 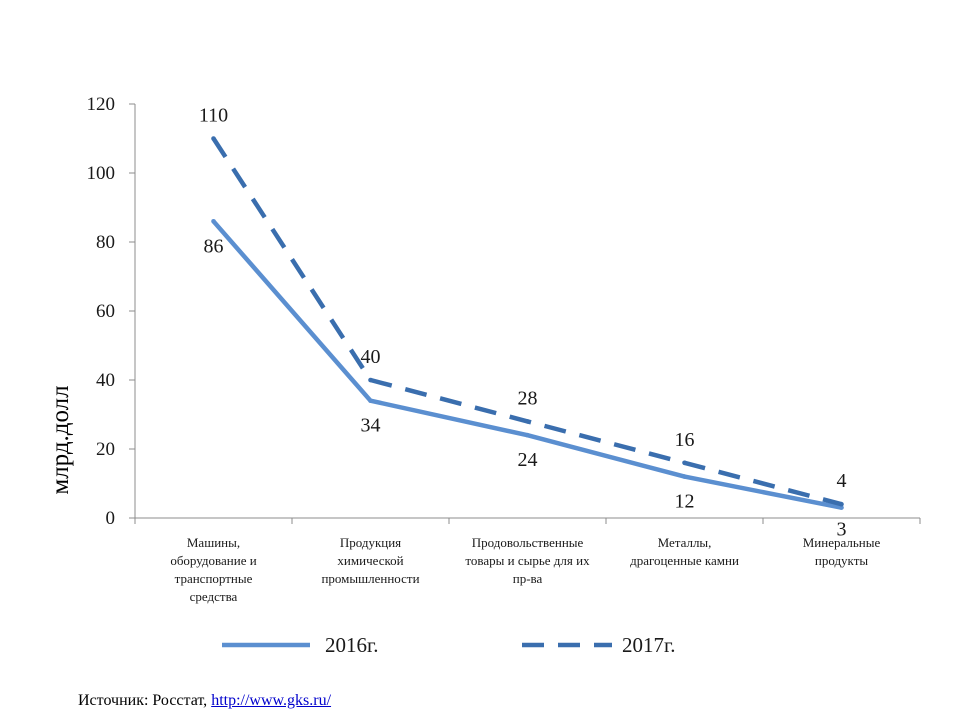 What do you see at coordinates (528, 460) in the screenshot?
I see `data-label-2016: 24` at bounding box center [528, 460].